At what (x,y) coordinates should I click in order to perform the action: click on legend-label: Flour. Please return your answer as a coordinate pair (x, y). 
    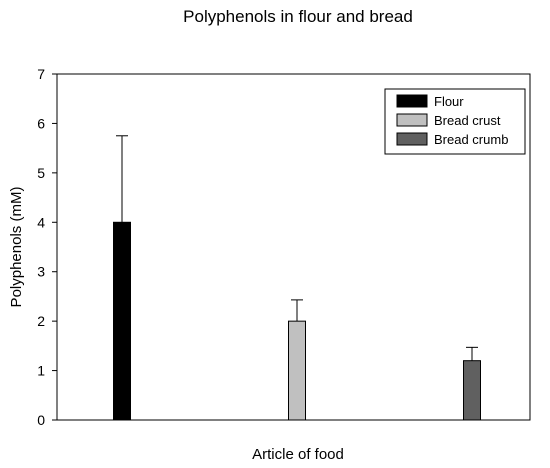
    Looking at the image, I should click on (449, 101).